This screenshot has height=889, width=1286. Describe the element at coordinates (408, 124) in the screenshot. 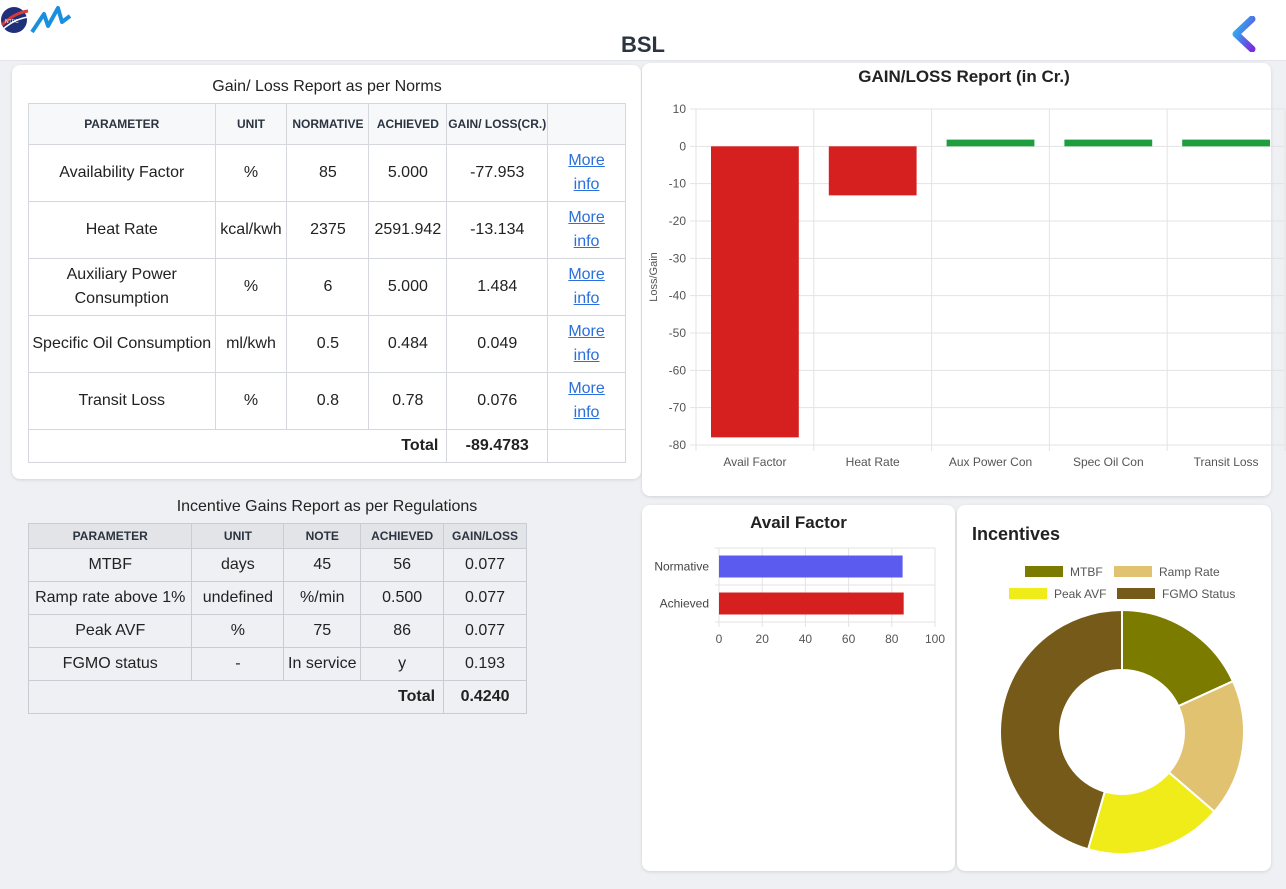

I see `col-header-achieved: ACHIEVED` at that location.